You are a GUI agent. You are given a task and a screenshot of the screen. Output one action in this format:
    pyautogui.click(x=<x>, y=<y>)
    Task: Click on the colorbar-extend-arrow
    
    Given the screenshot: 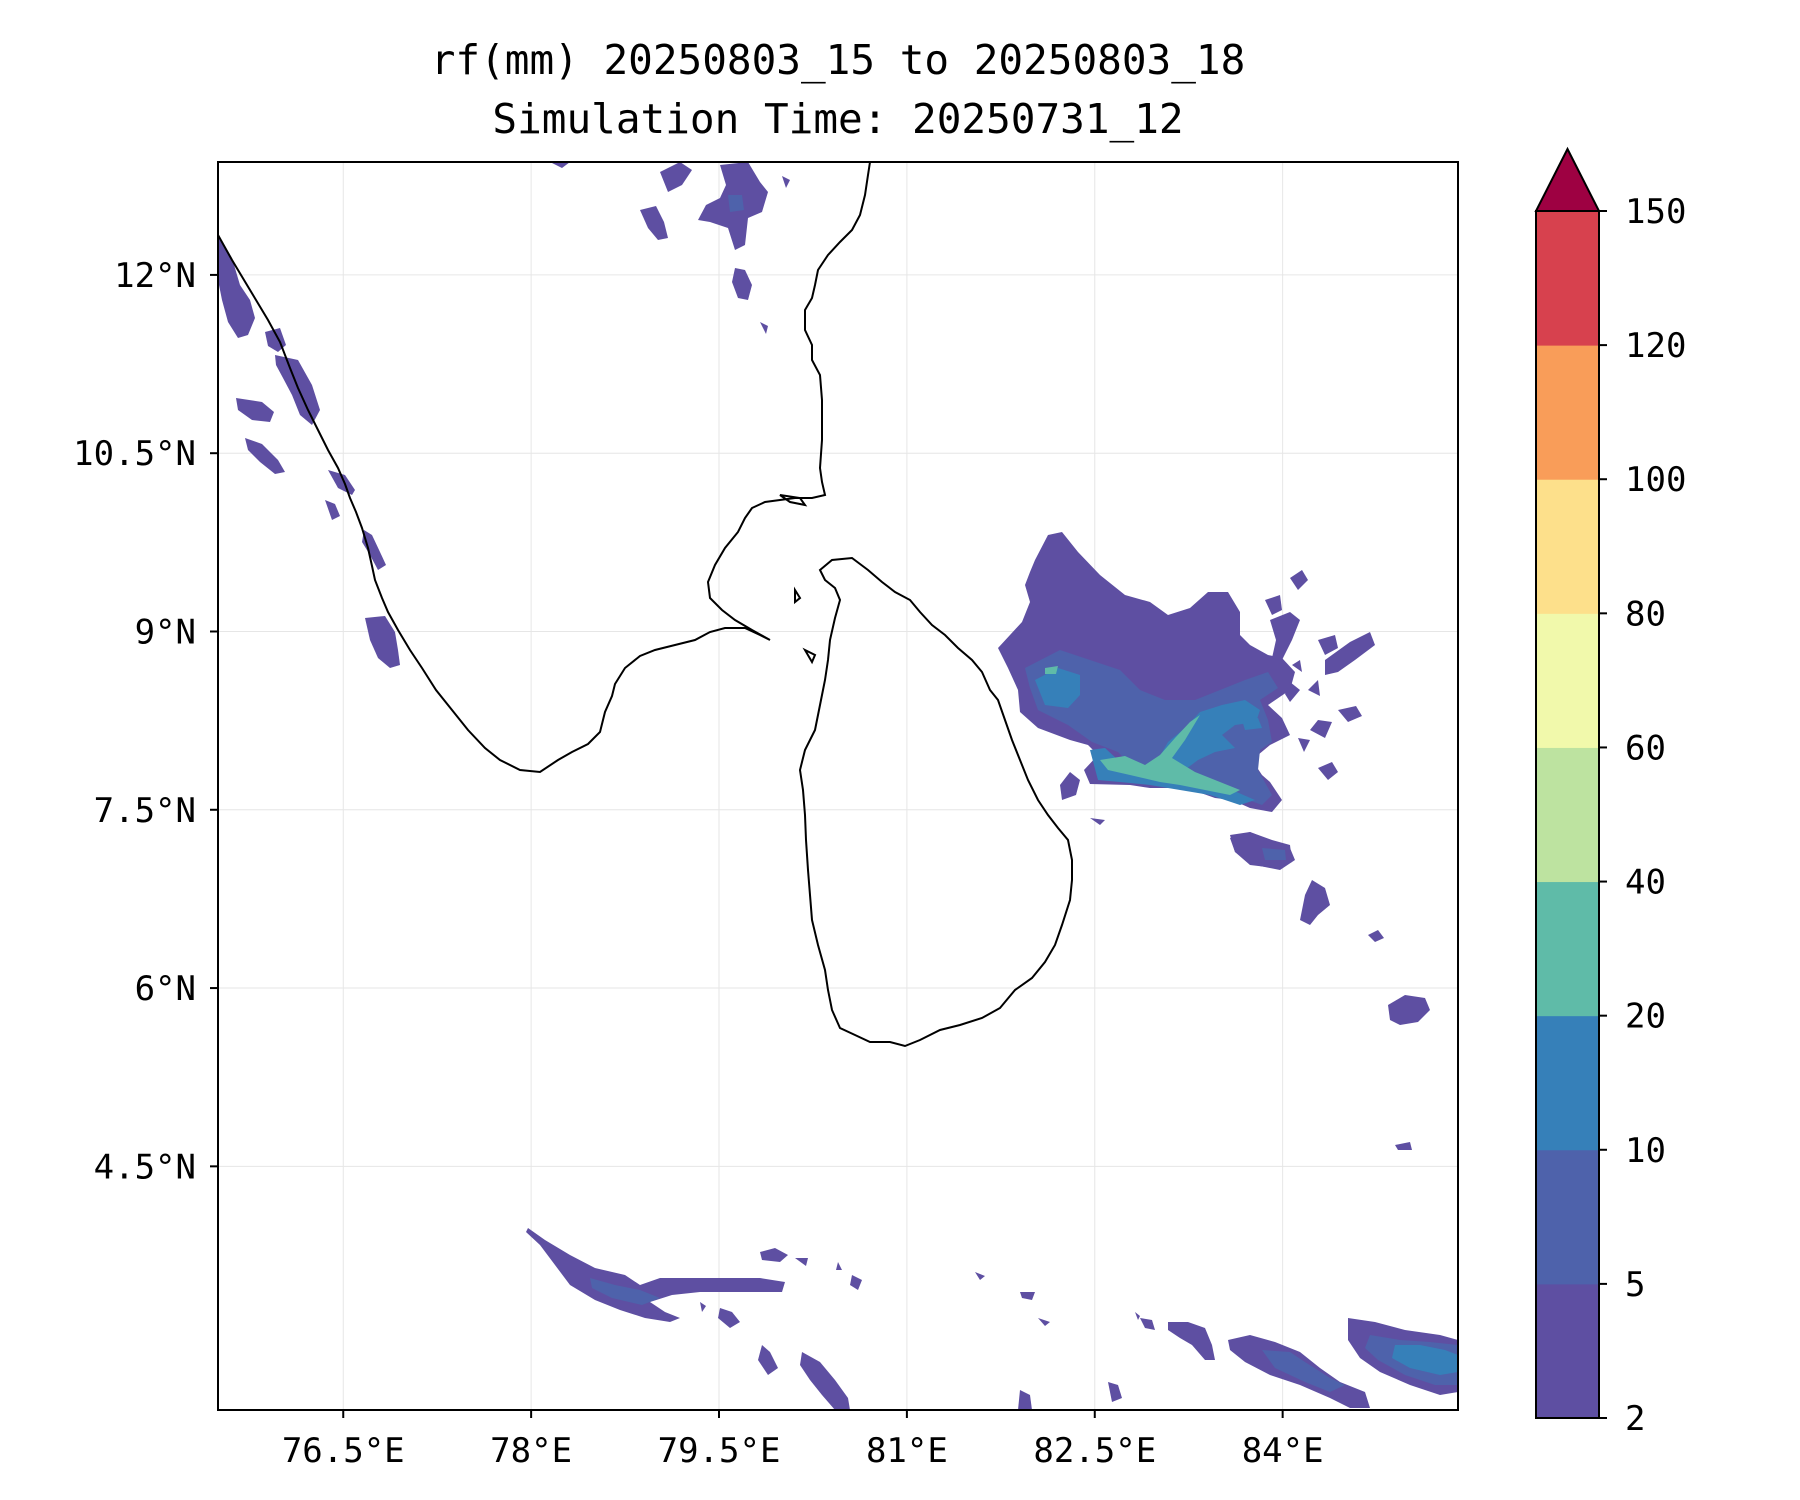 What is the action you would take?
    pyautogui.click(x=1567, y=179)
    